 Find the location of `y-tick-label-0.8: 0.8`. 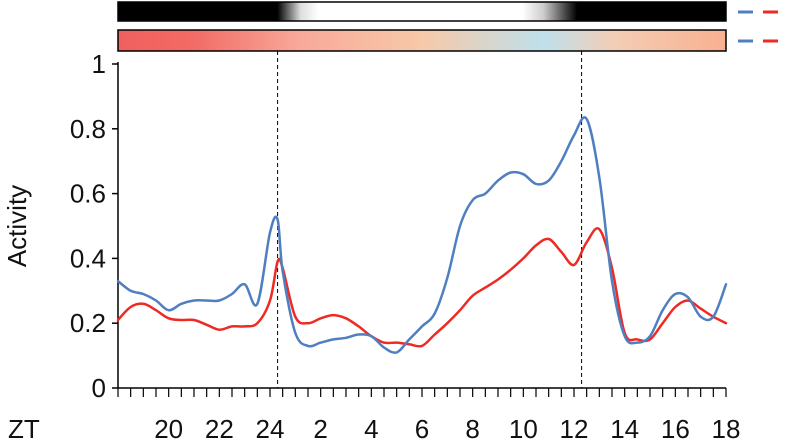

y-tick-label-0.8: 0.8 is located at coordinates (88, 129).